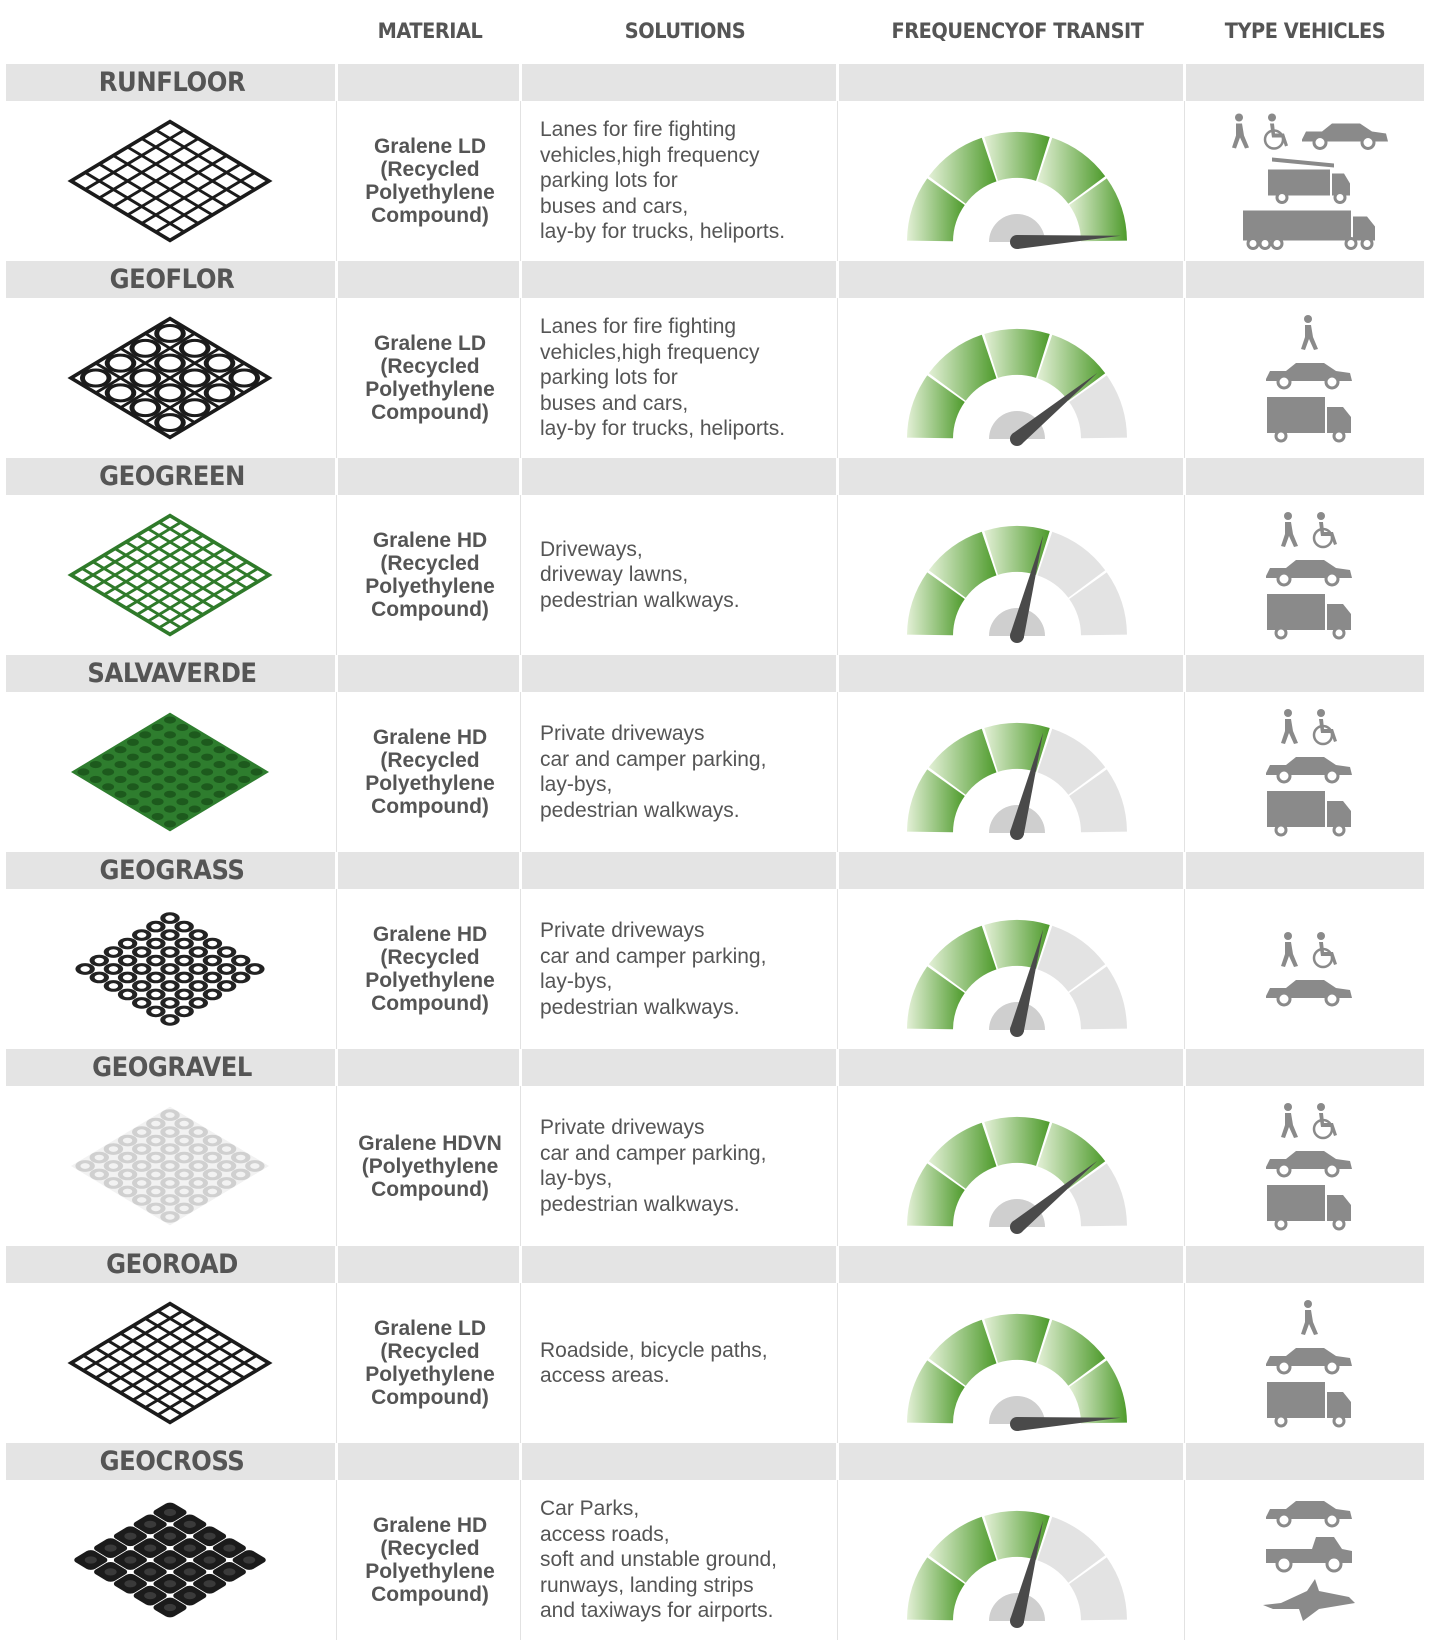 The height and width of the screenshot is (1640, 1430). Describe the element at coordinates (653, 759) in the screenshot. I see `solutions-line: car and camper parking,` at that location.